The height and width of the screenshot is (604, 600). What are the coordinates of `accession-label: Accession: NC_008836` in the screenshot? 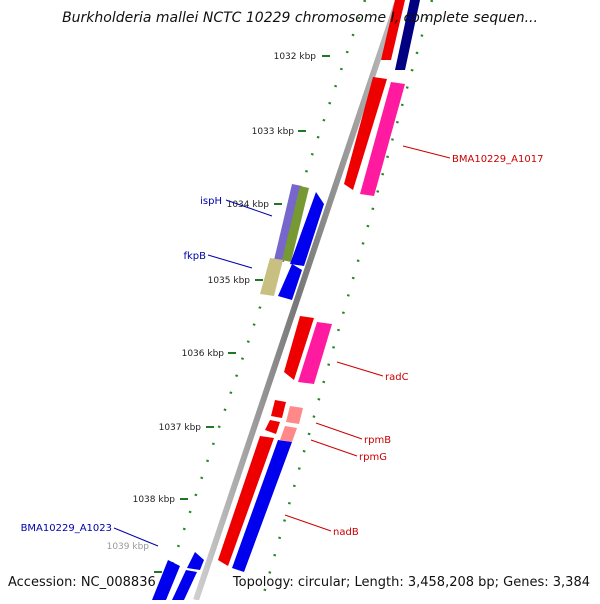 It's located at (82, 582).